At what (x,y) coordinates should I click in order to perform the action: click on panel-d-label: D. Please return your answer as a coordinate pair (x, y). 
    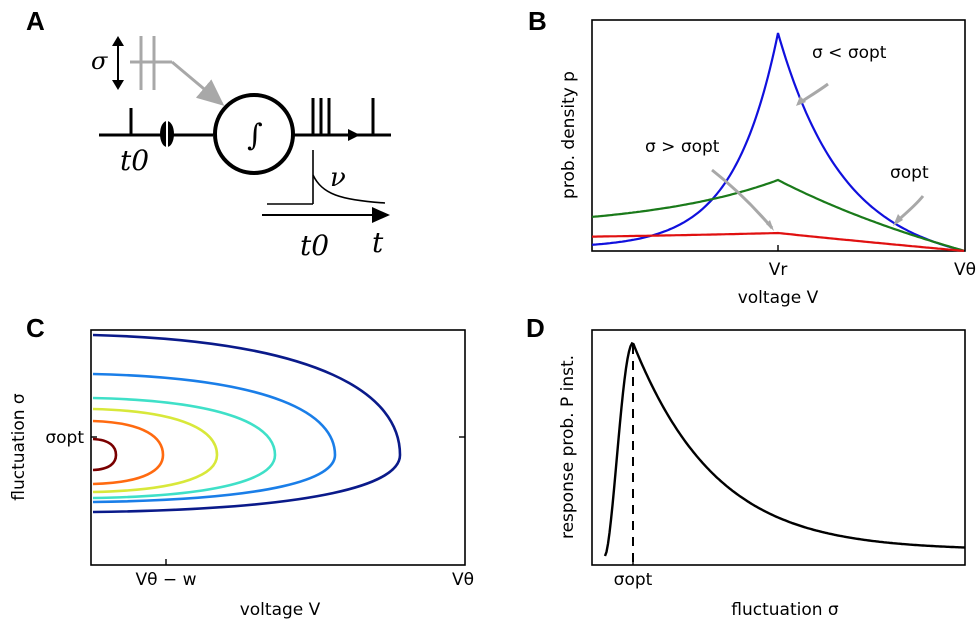
    Looking at the image, I should click on (535, 328).